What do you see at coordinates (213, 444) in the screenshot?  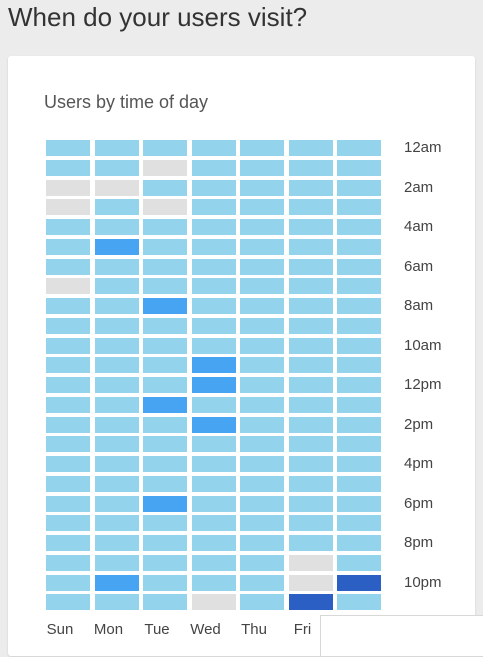 I see `heatmap-cell-wed-3pm` at bounding box center [213, 444].